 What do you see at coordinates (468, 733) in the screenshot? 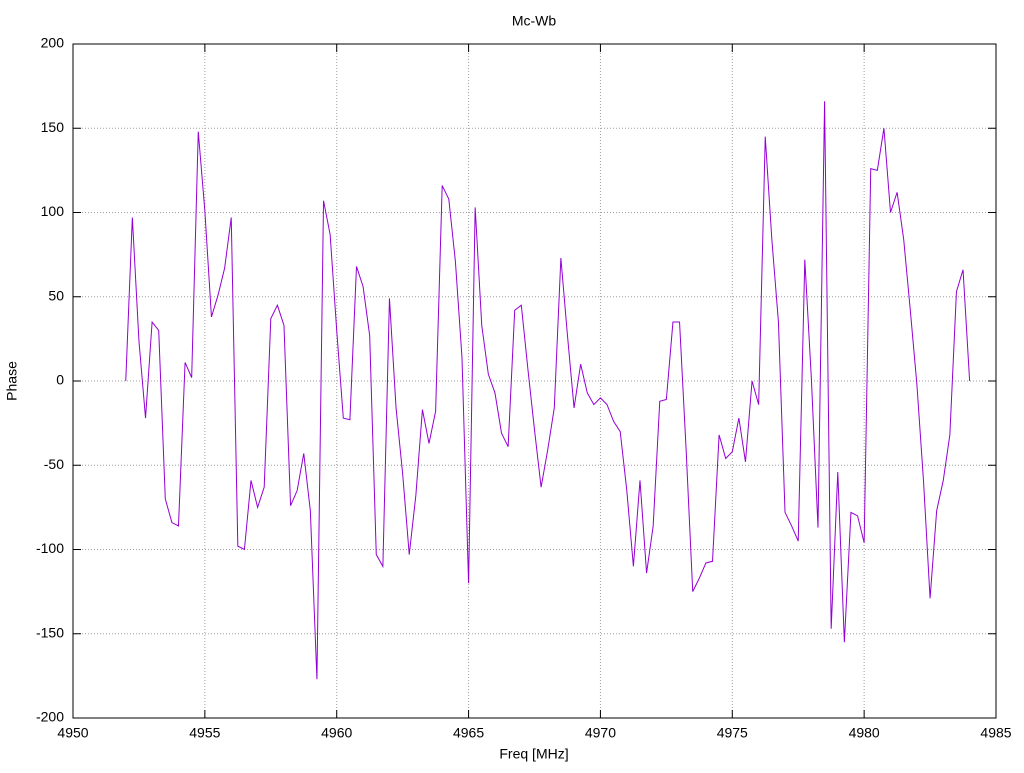
I see `x-tick-label: 4965` at bounding box center [468, 733].